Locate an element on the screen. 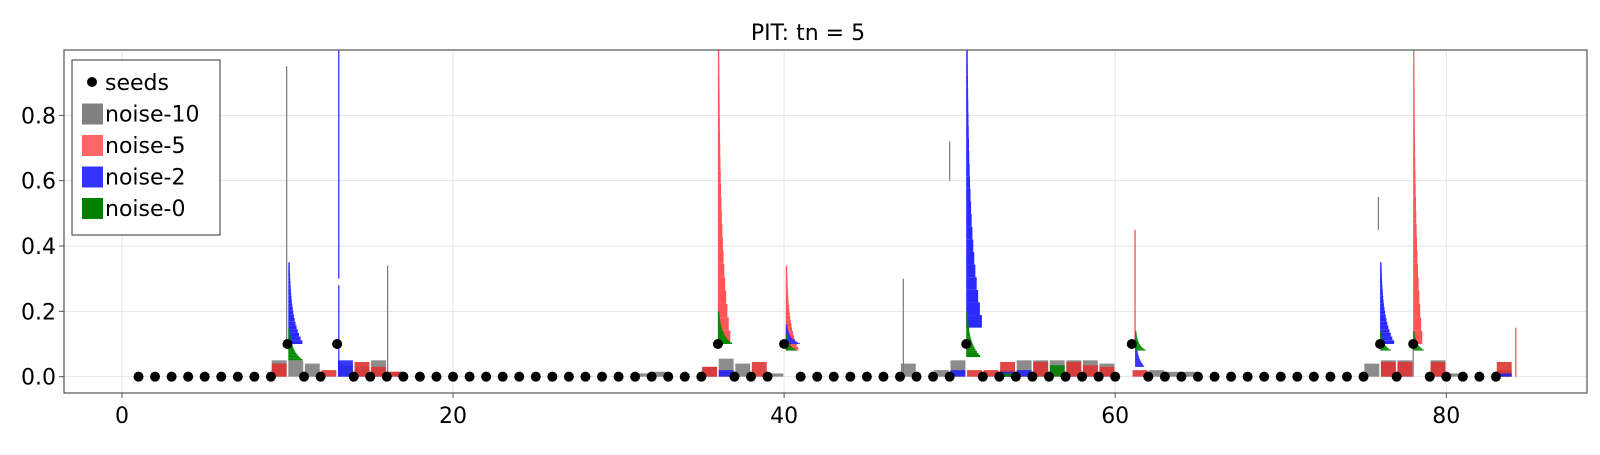 This screenshot has width=1600, height=455. legend-label: noise-0 is located at coordinates (145, 209).